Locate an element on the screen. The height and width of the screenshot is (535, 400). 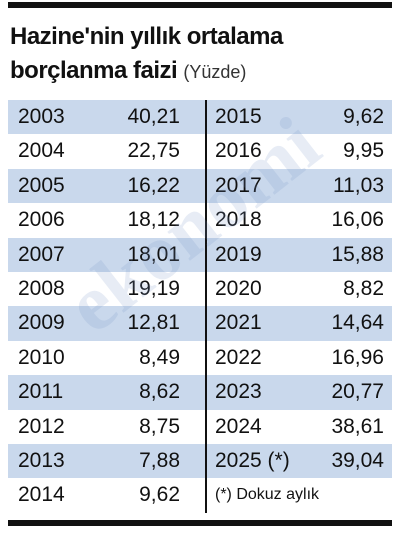
year: 2020 is located at coordinates (238, 288).